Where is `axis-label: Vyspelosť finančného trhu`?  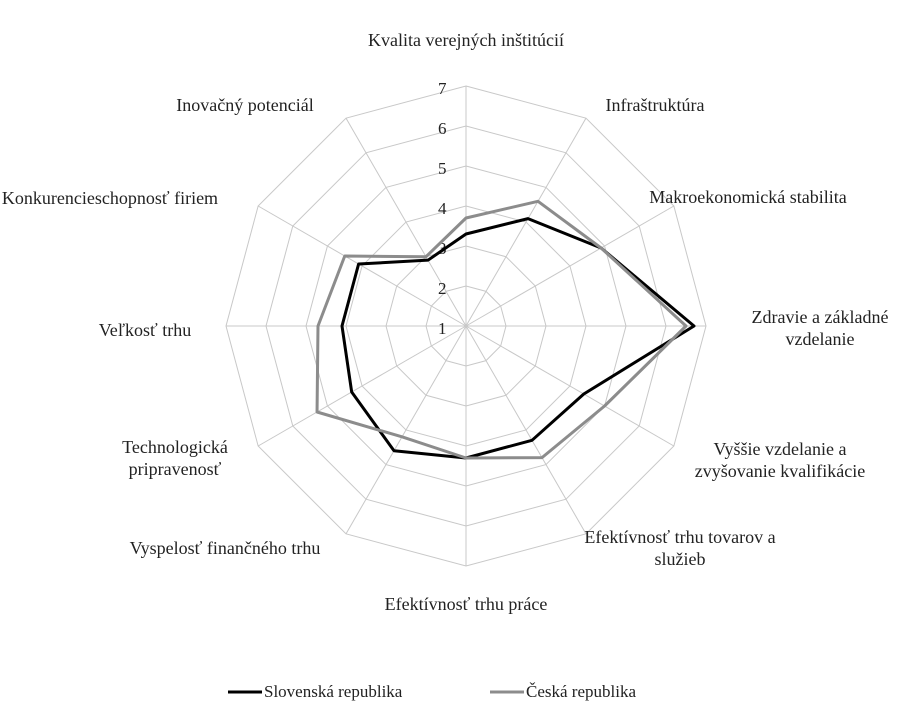 axis-label: Vyspelosť finančného trhu is located at coordinates (225, 548).